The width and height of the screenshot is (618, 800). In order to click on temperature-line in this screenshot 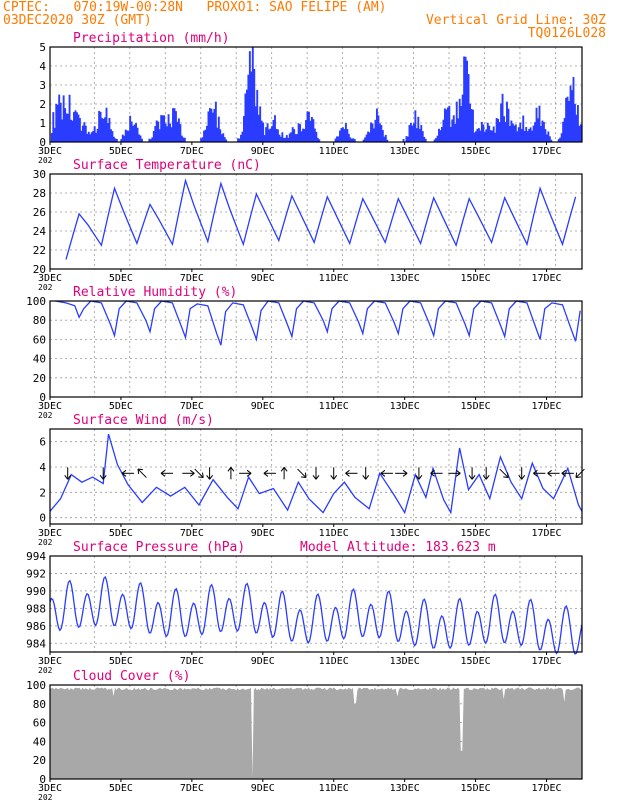, I will do `click(321, 219)`.